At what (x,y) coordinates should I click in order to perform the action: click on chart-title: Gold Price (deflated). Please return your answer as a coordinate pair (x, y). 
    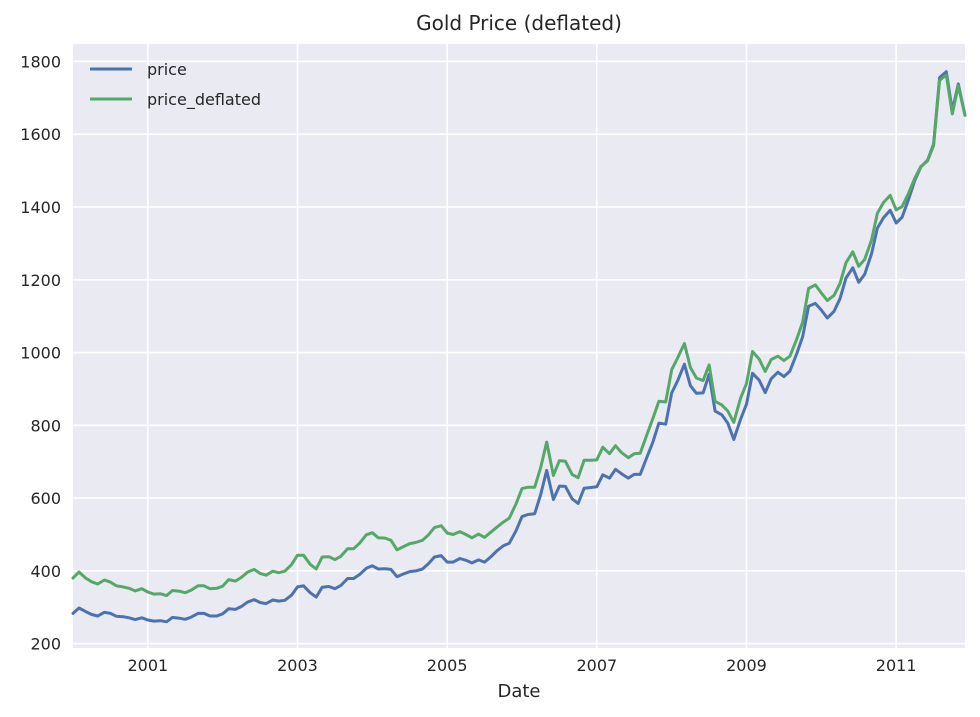
    Looking at the image, I should click on (519, 23).